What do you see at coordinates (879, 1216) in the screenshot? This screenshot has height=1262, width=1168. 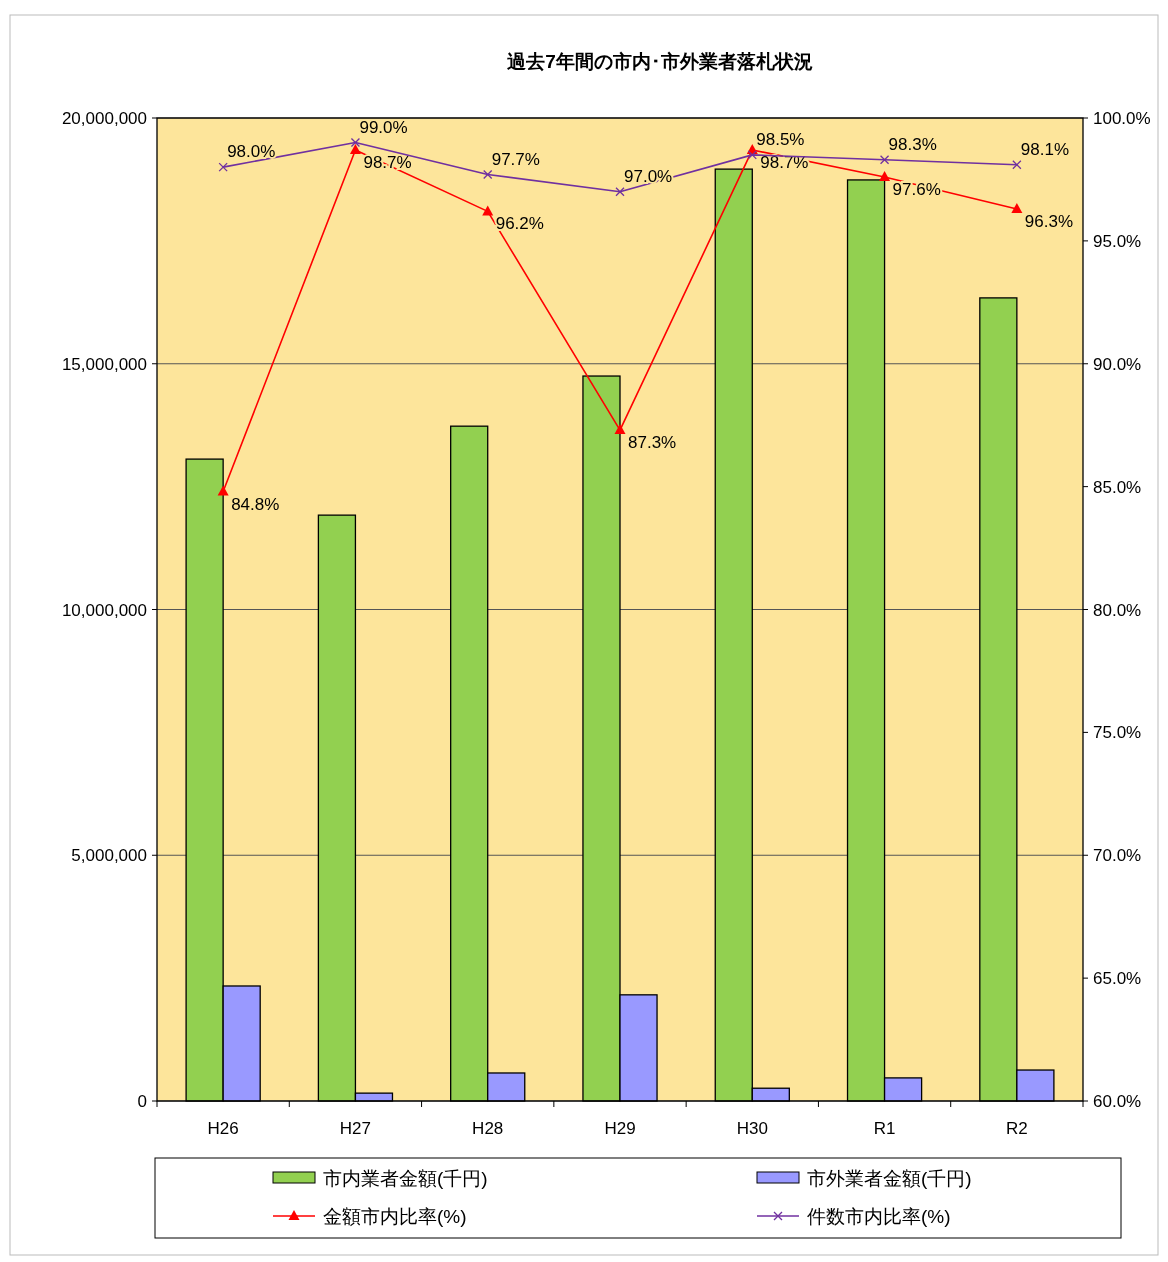 I see `legend-label: 件数市内比率(%)` at bounding box center [879, 1216].